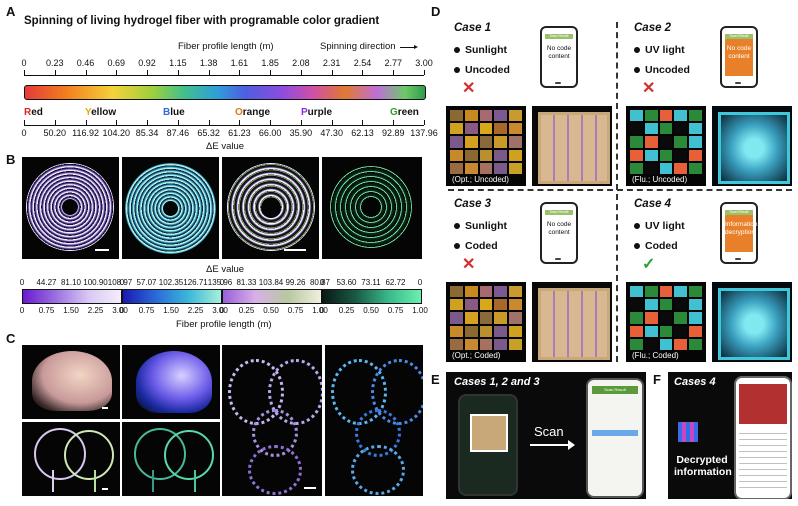  I want to click on phone-home-button-icon, so click(738, 259).